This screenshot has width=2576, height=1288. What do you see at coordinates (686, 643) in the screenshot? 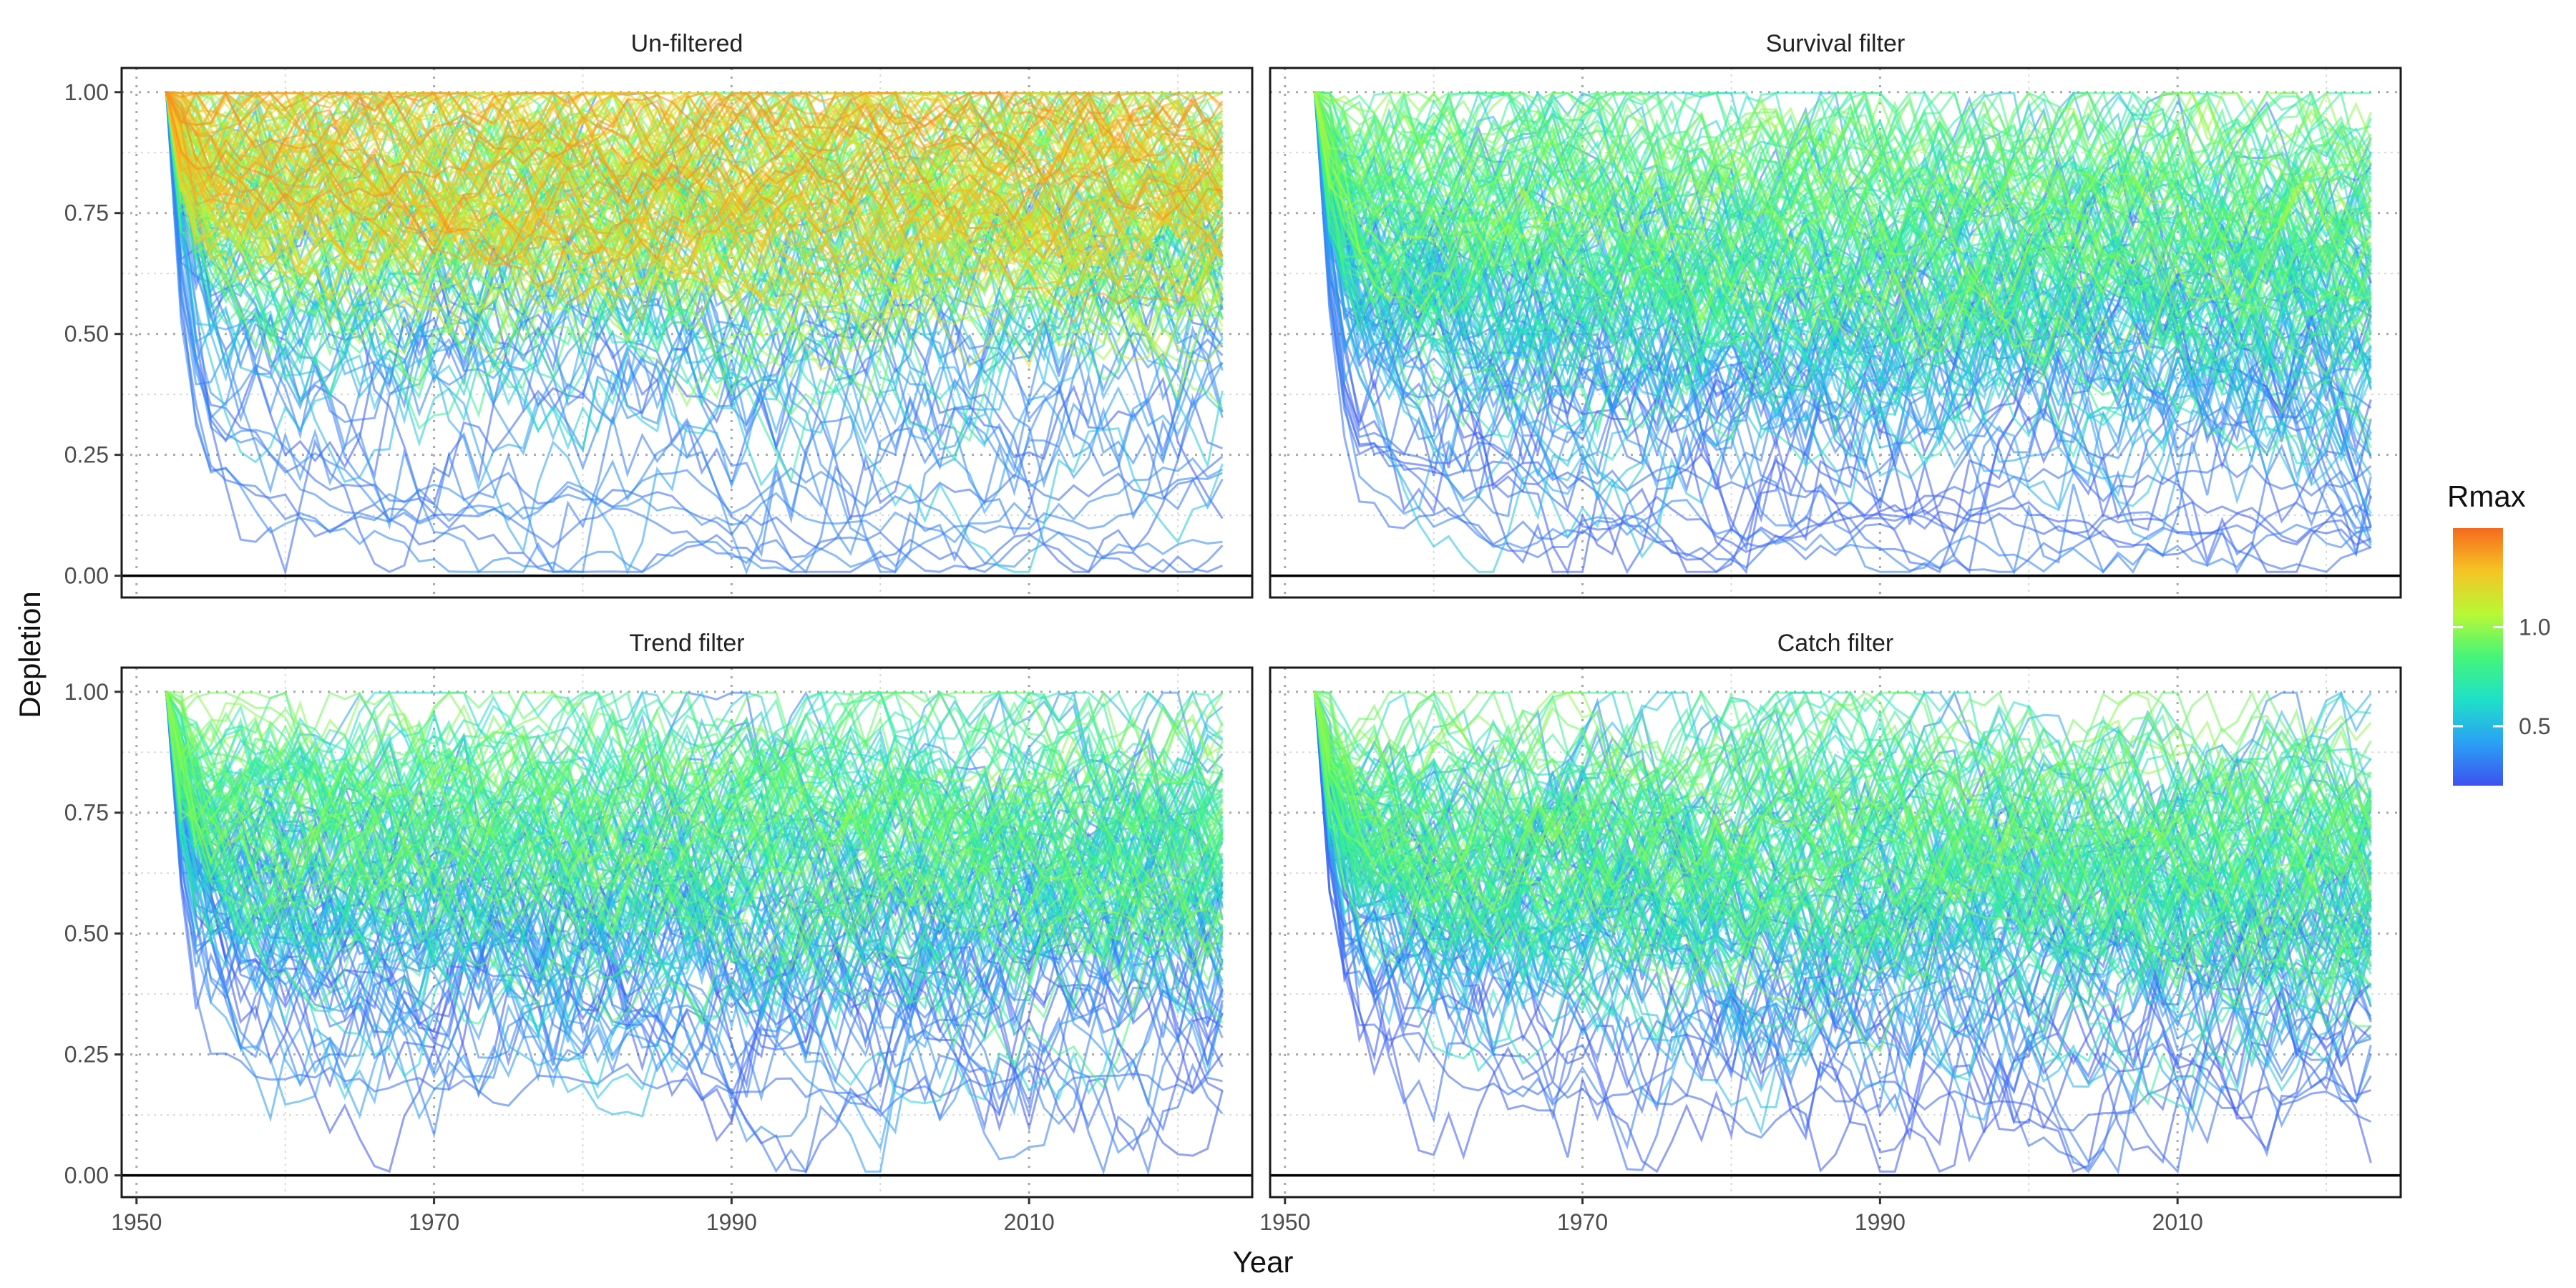
I see `facet-title: Trend filter` at bounding box center [686, 643].